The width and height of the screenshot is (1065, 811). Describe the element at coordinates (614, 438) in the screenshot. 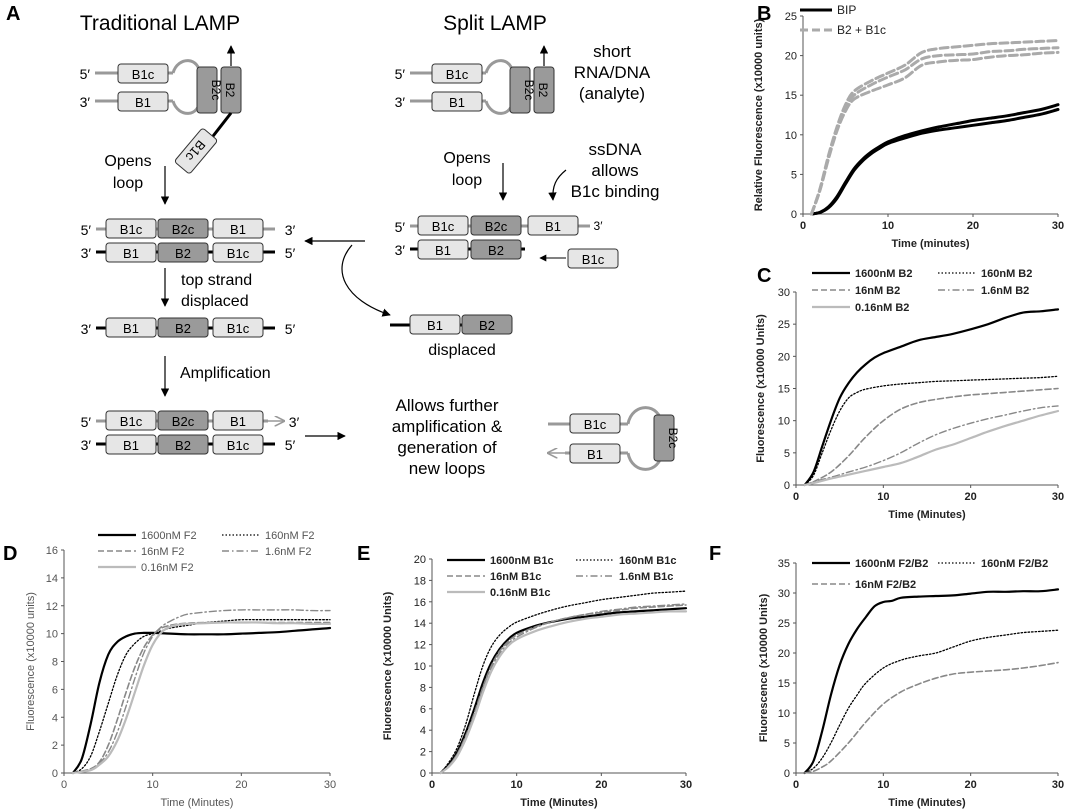

I see `new-loop-hairpin: B1c B1 B2c` at that location.